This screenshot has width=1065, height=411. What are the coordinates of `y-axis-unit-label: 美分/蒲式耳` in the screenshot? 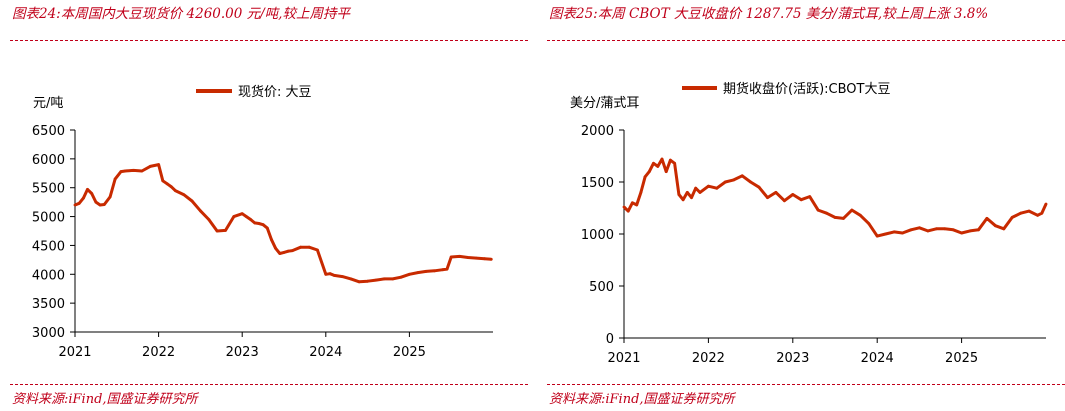 It's located at (604, 103).